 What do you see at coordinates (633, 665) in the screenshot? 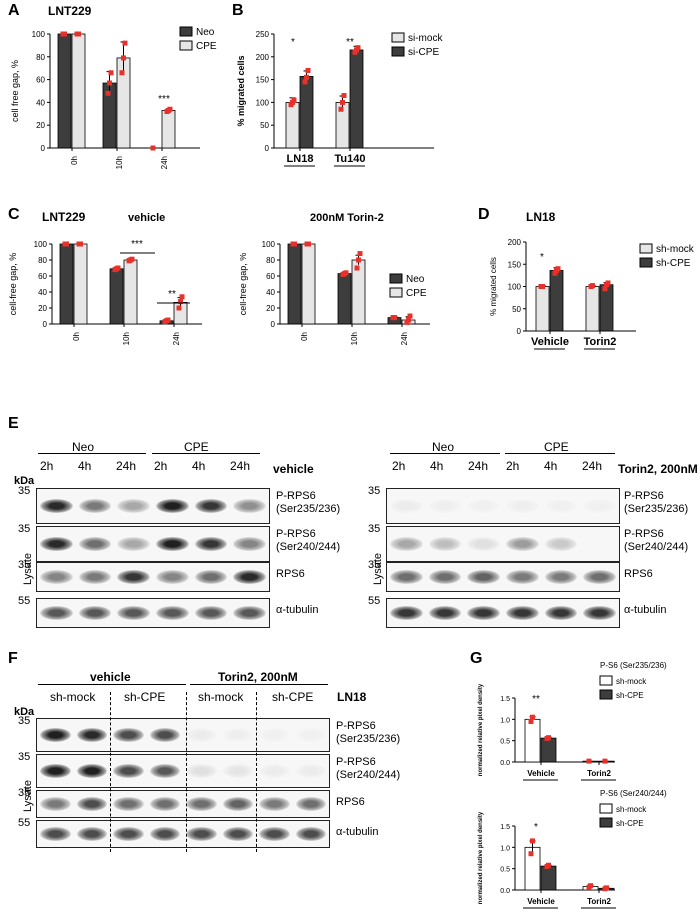
I see `chart-title: P-S6 (Ser235/236)` at bounding box center [633, 665].